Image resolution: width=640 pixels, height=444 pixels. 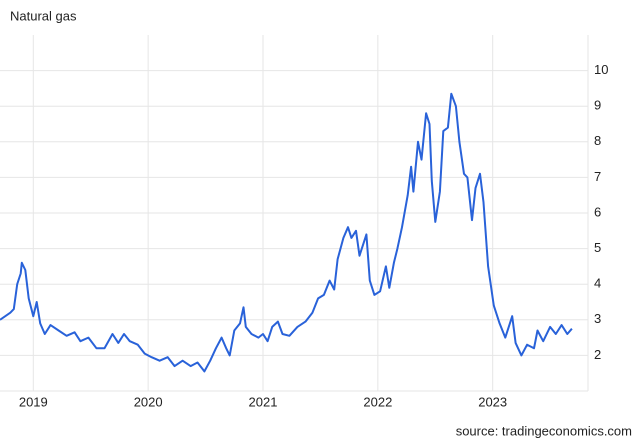 I want to click on y-tick-label: 10, so click(x=601, y=69).